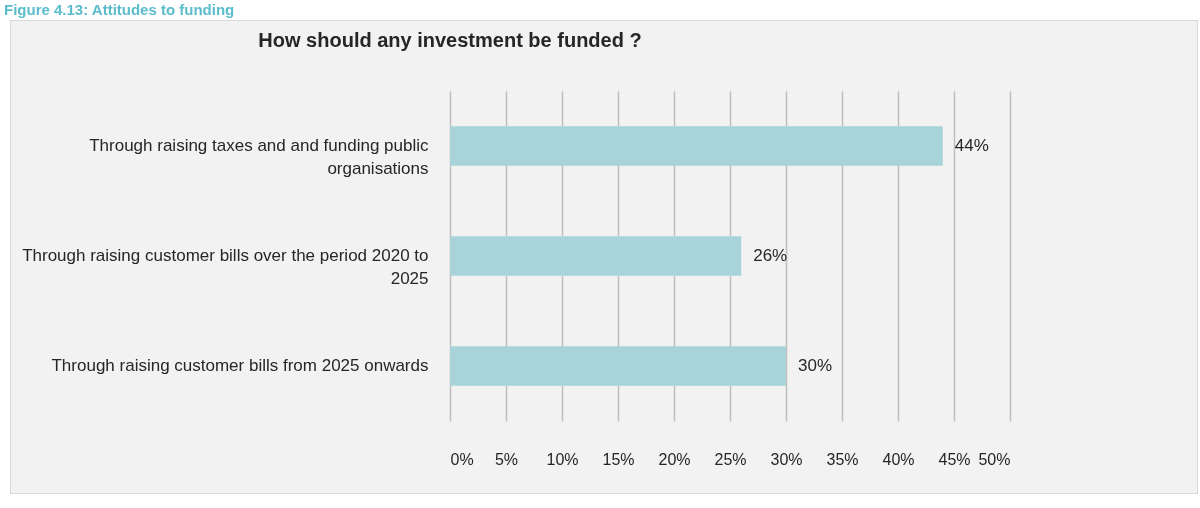 The image size is (1200, 508). I want to click on x-tick-label: 50%, so click(994, 459).